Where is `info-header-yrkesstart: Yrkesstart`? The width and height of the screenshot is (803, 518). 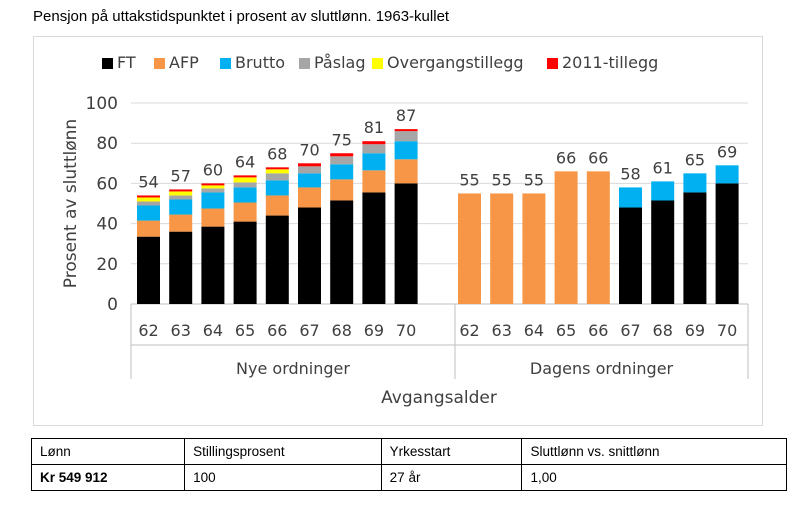
info-header-yrkesstart: Yrkesstart is located at coordinates (451, 451).